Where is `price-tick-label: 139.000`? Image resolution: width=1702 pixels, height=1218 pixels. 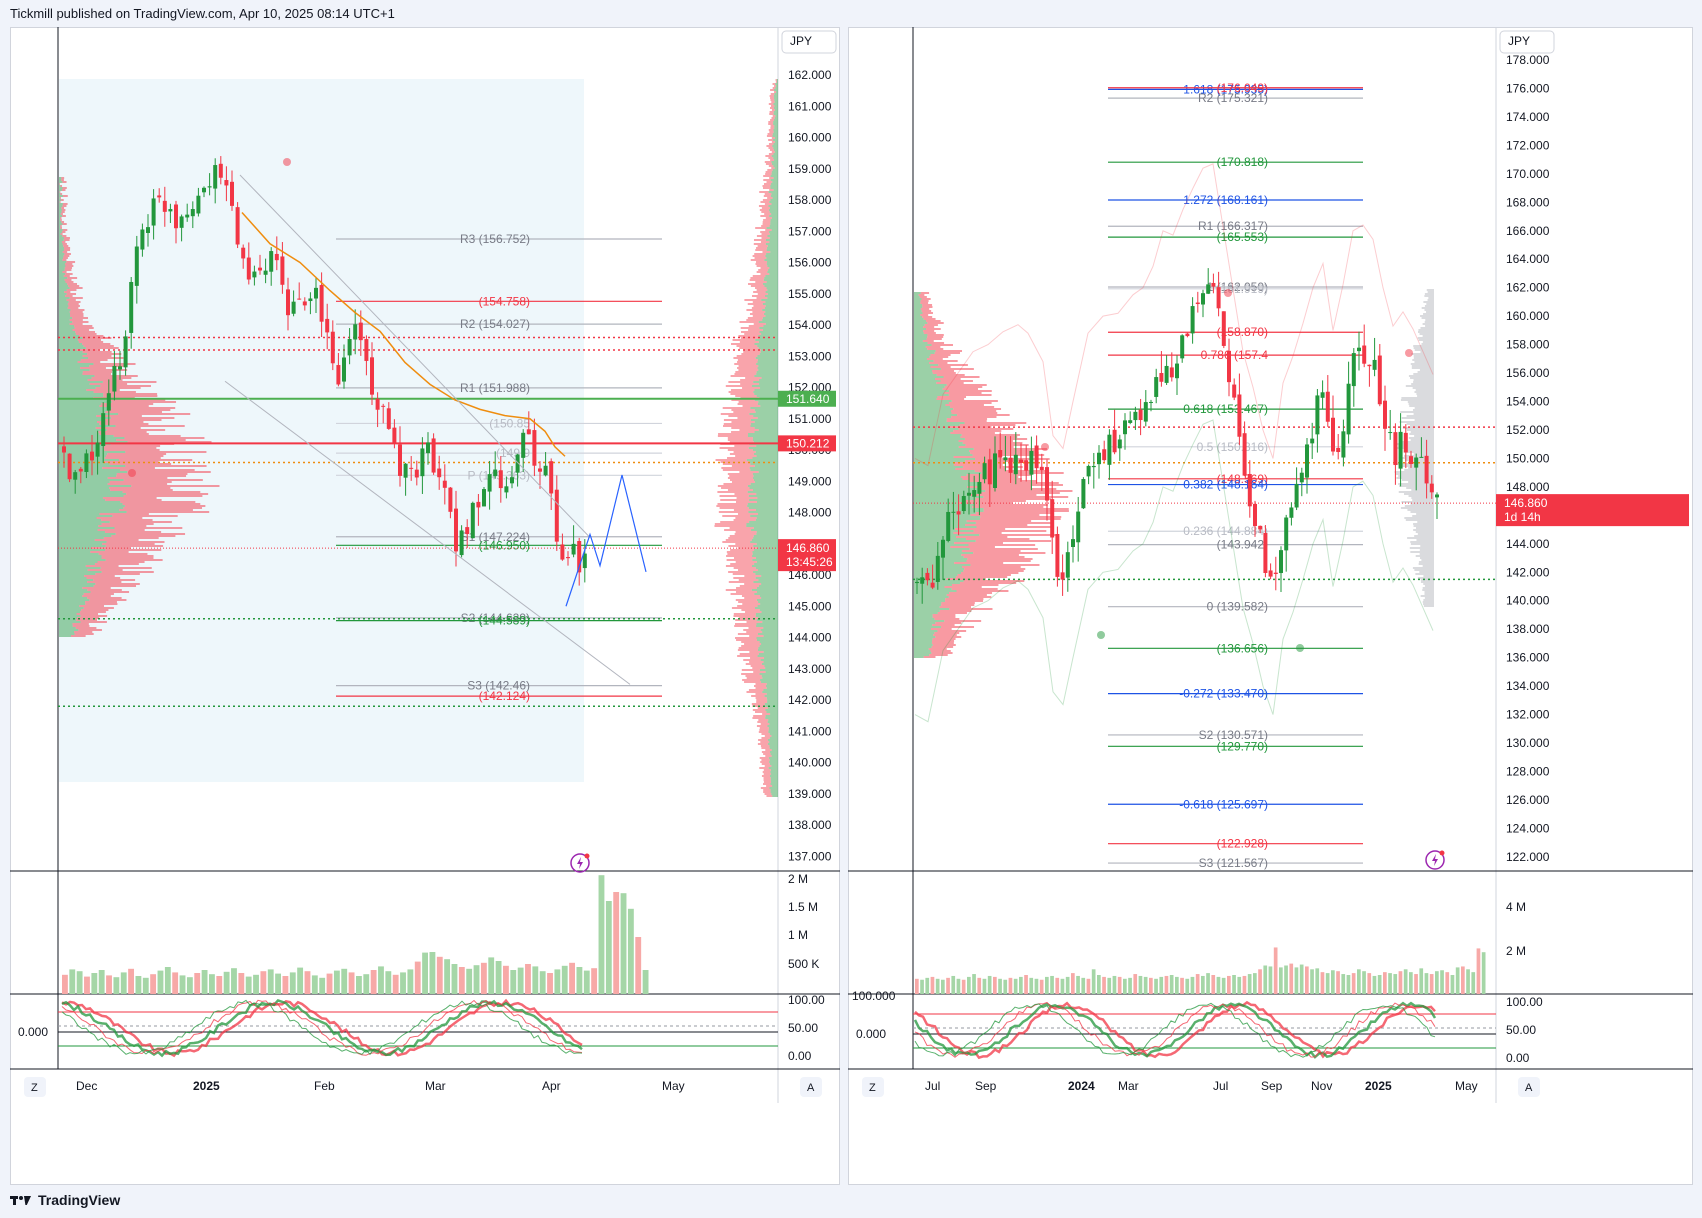
price-tick-label: 139.000 is located at coordinates (810, 794).